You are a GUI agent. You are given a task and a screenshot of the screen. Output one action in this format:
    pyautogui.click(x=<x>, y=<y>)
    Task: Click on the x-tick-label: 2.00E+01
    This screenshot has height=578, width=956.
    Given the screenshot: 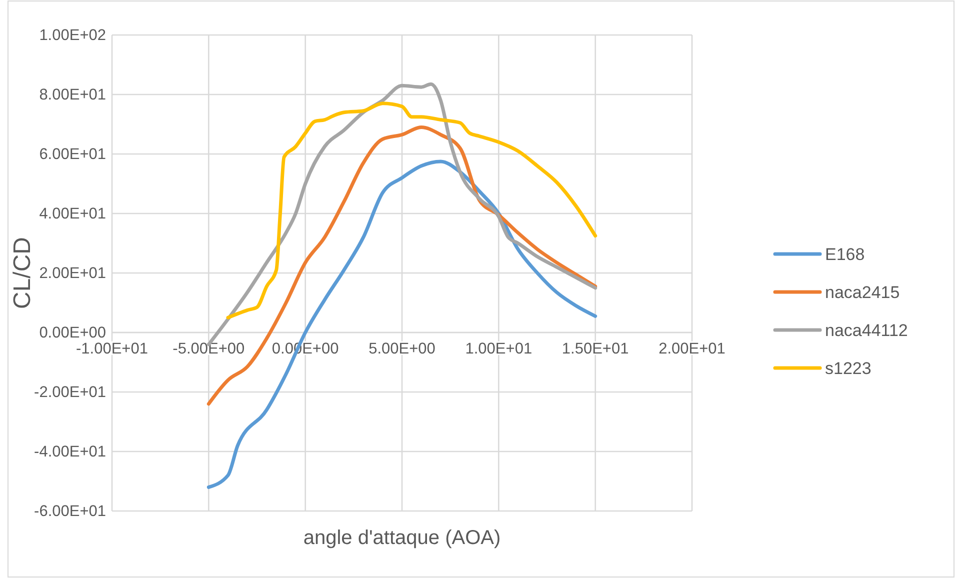 What is the action you would take?
    pyautogui.click(x=692, y=349)
    